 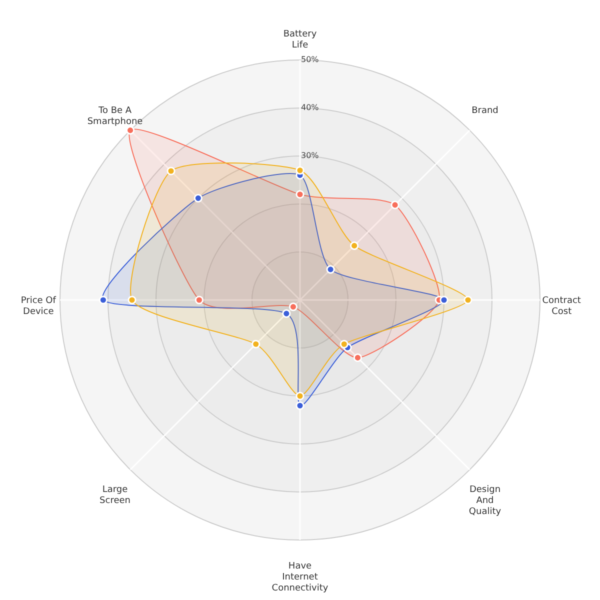 What do you see at coordinates (38, 306) in the screenshot?
I see `spoke-label: Price Of Device` at bounding box center [38, 306].